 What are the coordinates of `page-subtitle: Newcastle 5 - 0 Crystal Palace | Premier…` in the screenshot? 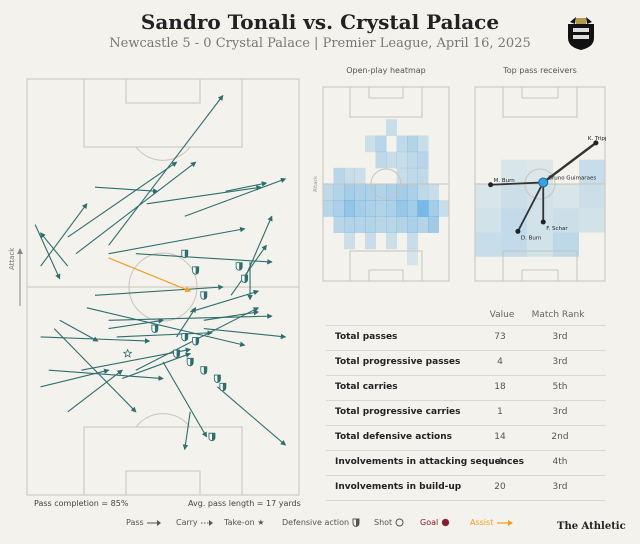 It's located at (320, 43).